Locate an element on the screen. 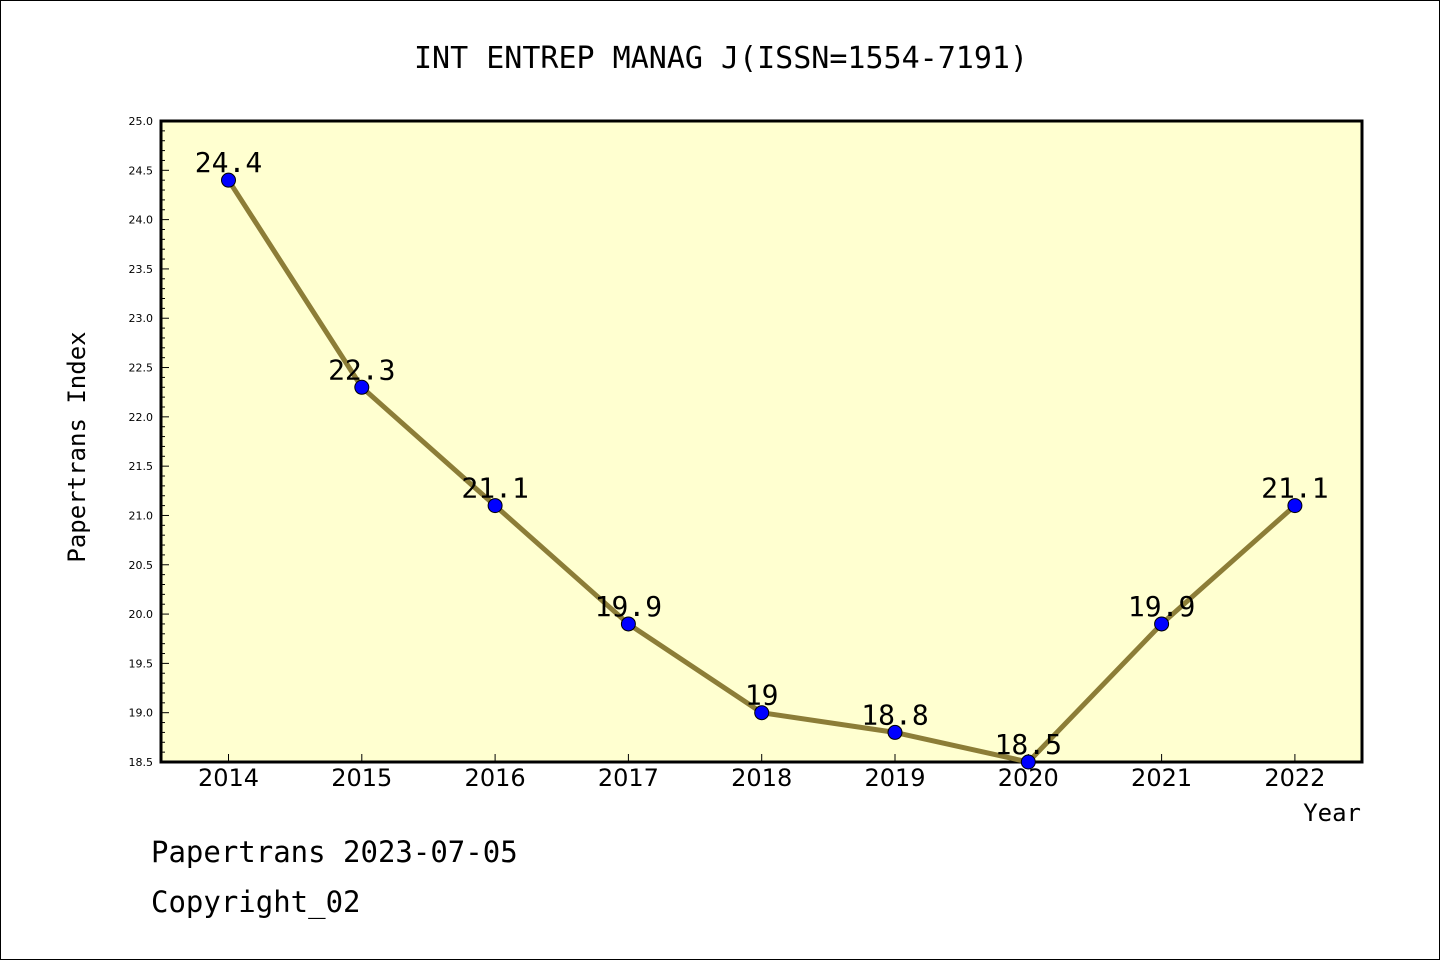  y-tick-label: 25.0 is located at coordinates (141, 121).